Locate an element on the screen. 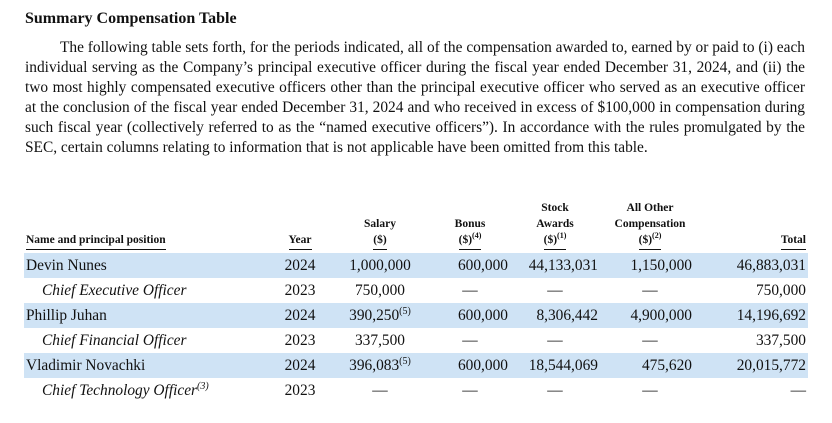 The image size is (832, 423). salary-cell: 390,250(5) is located at coordinates (380, 315).